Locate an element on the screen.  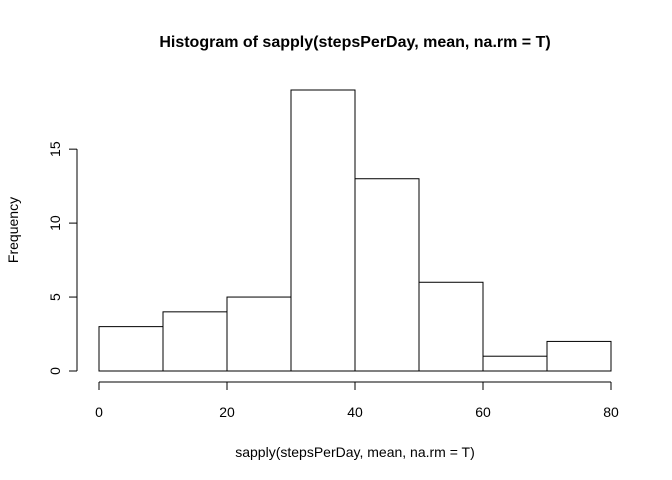
y-tick-label-0: 0 is located at coordinates (55, 371).